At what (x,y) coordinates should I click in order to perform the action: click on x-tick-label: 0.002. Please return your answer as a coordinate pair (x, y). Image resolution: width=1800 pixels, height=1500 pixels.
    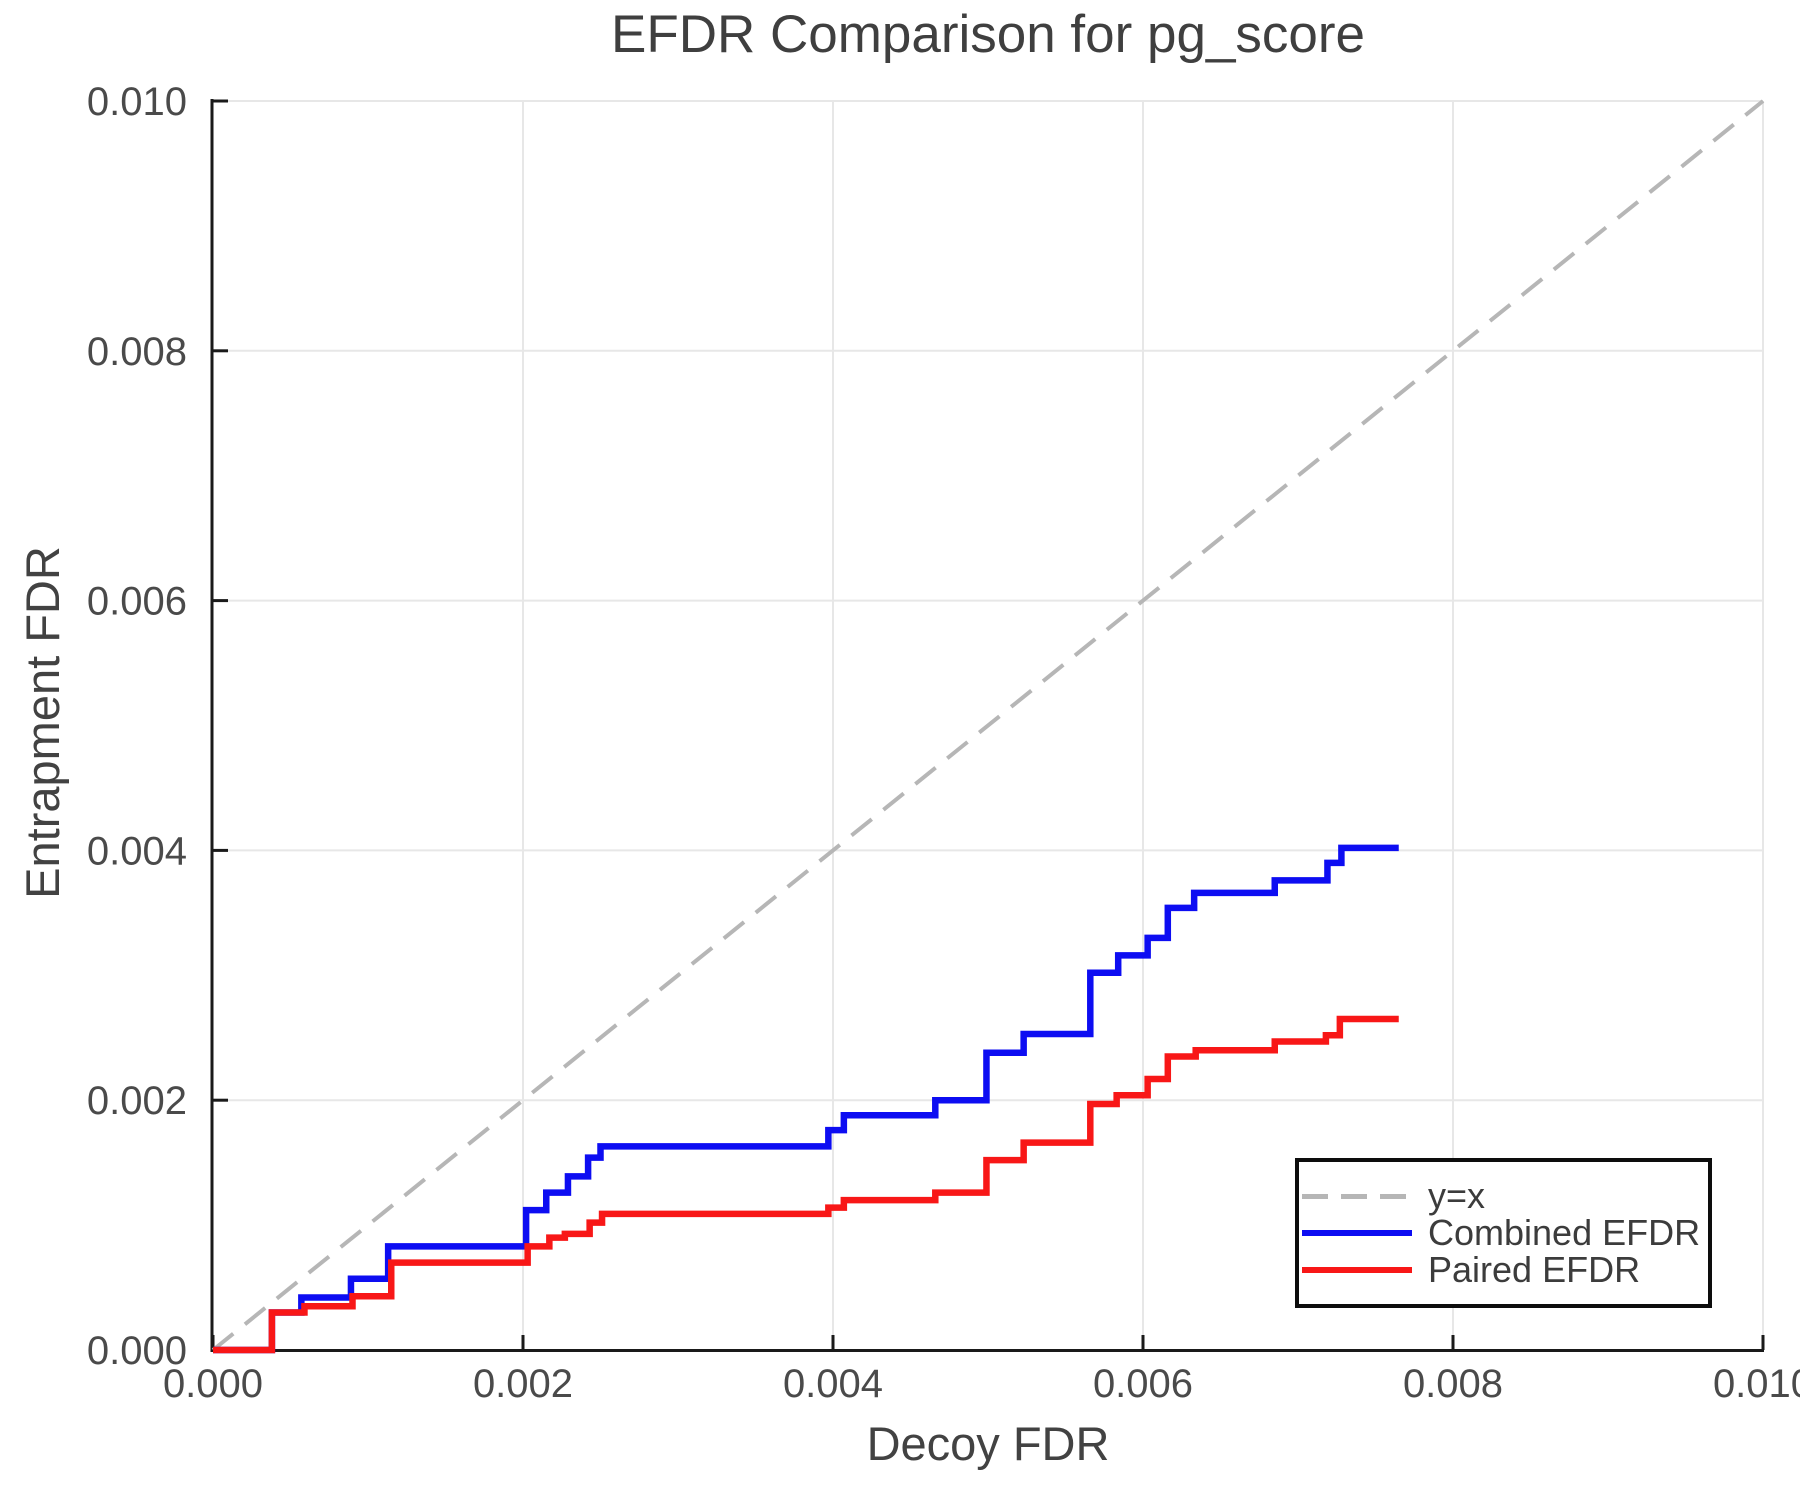
    Looking at the image, I should click on (523, 1384).